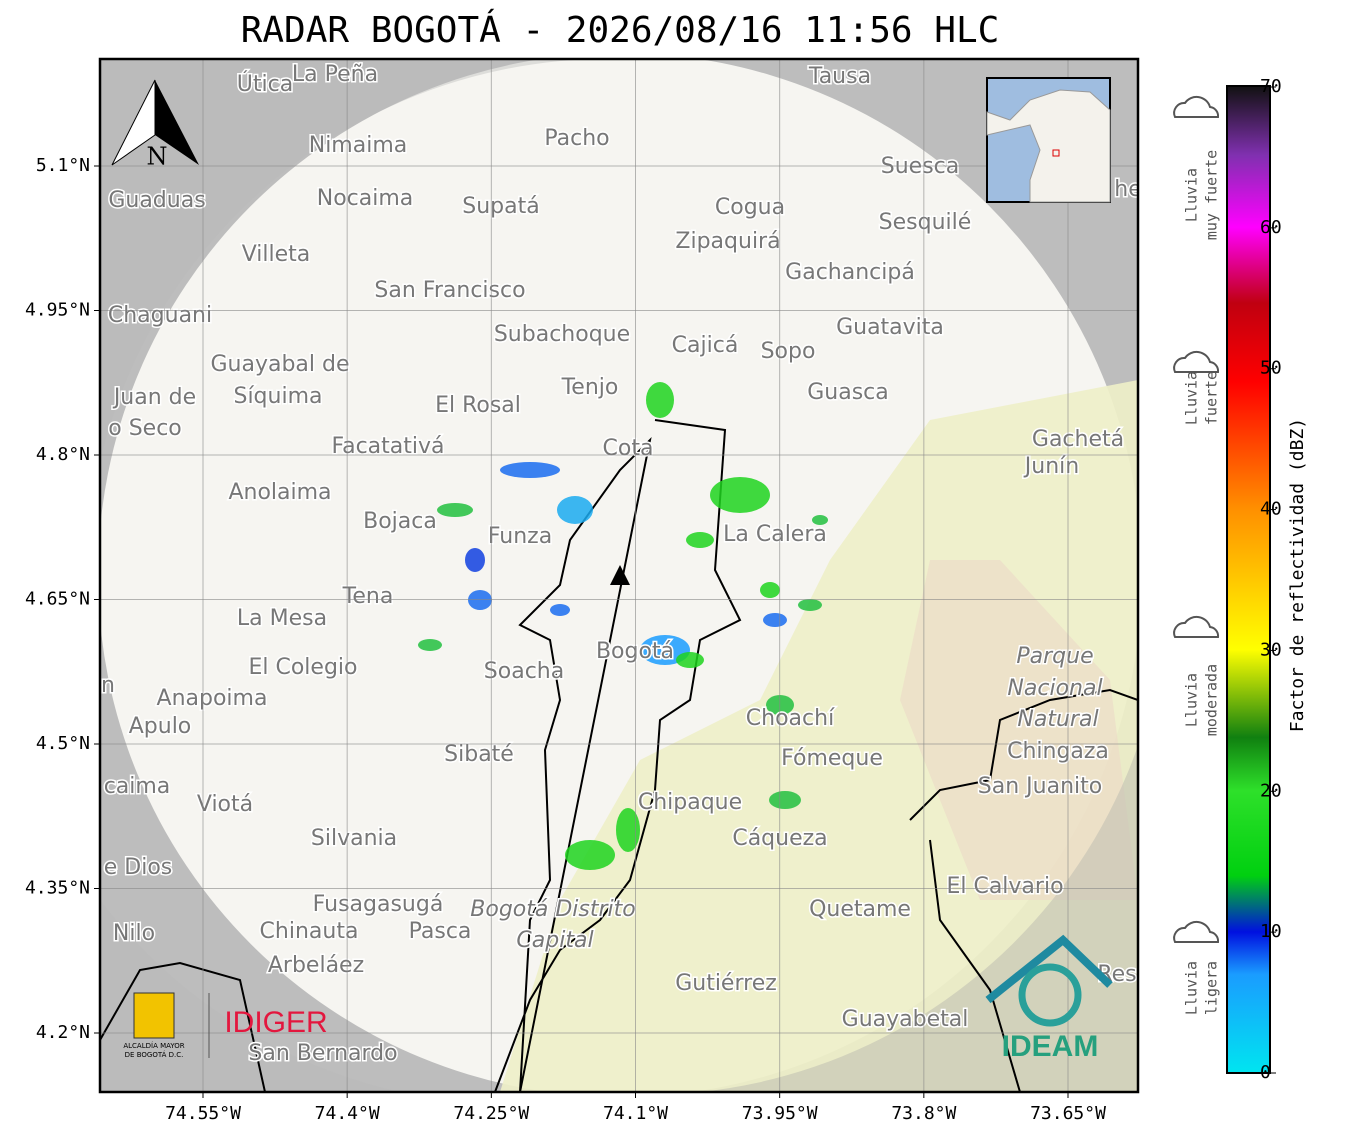 Image resolution: width=1349 pixels, height=1143 pixels. Describe the element at coordinates (1271, 931) in the screenshot. I see `colorbar-tick-label: 10` at that location.